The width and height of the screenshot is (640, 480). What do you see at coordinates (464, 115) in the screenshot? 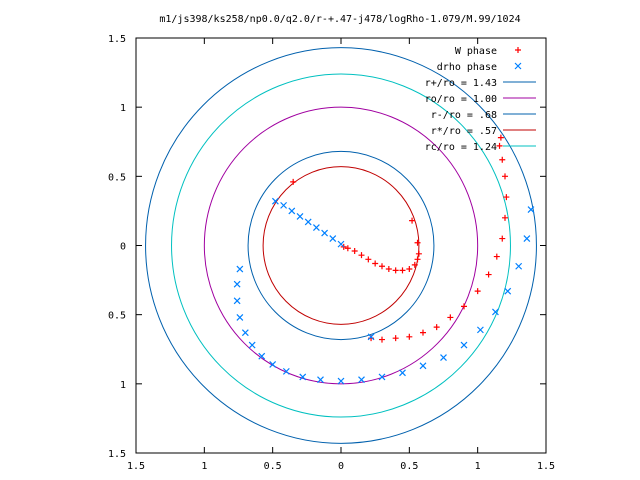
I see `legend-label: r-/ro = .68` at bounding box center [464, 115].